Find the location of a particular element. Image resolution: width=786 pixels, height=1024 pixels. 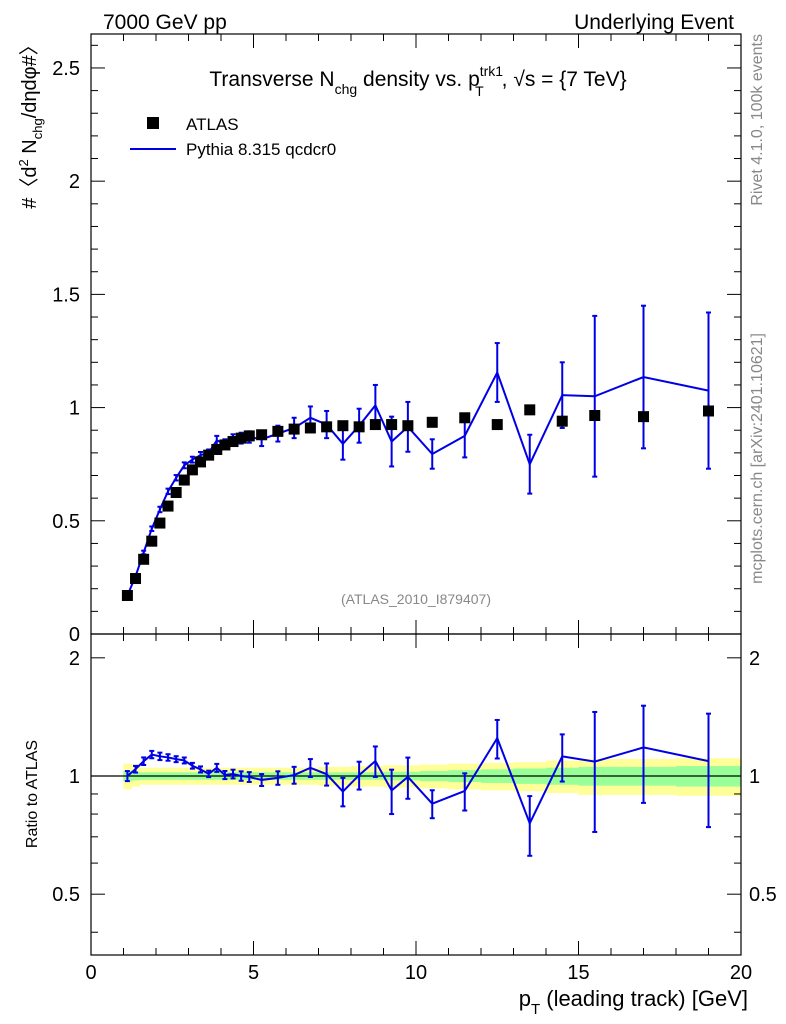

y-tick-label: 1 is located at coordinates (74, 409).